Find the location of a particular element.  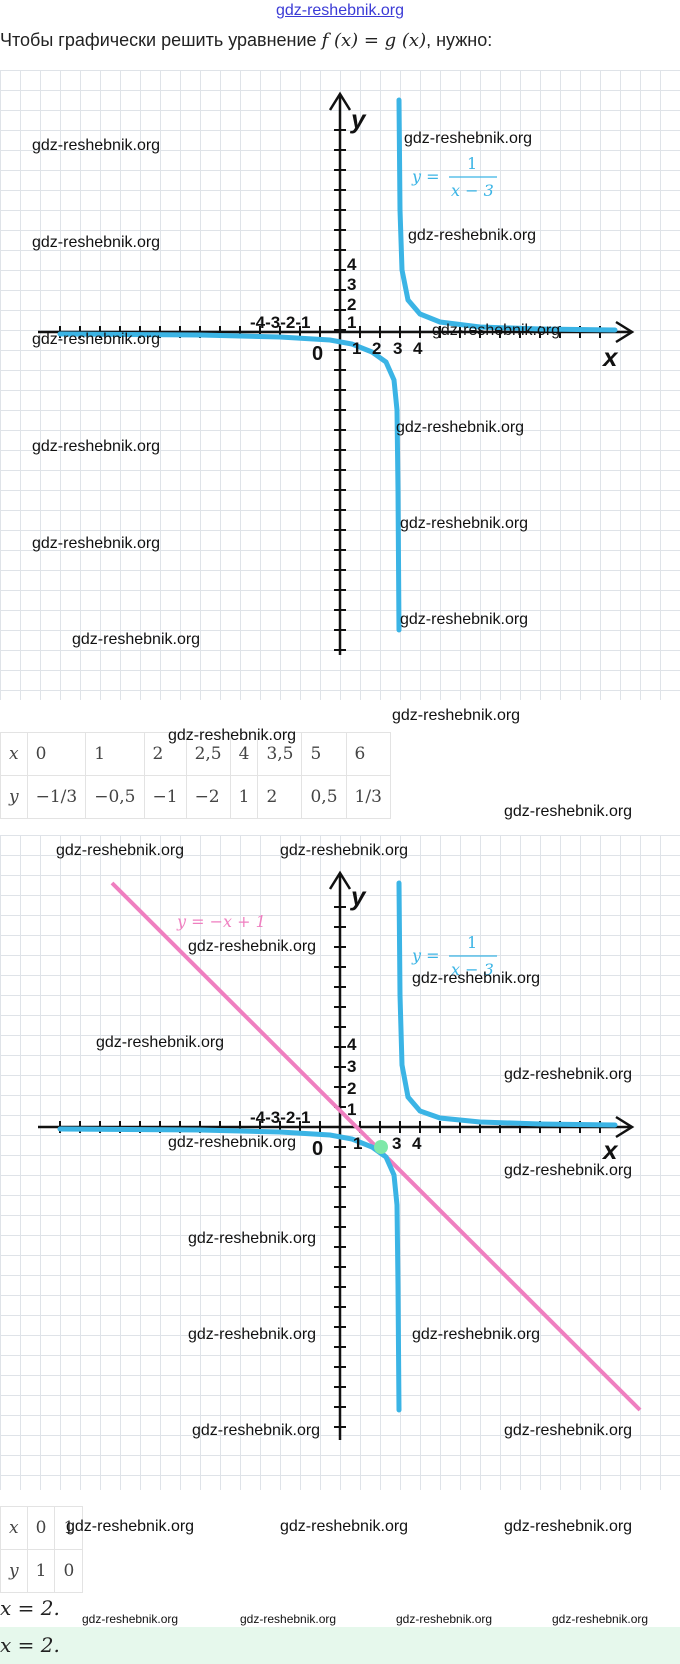

values-table-2: x 0 1 y 1 0 is located at coordinates (42, 1549).